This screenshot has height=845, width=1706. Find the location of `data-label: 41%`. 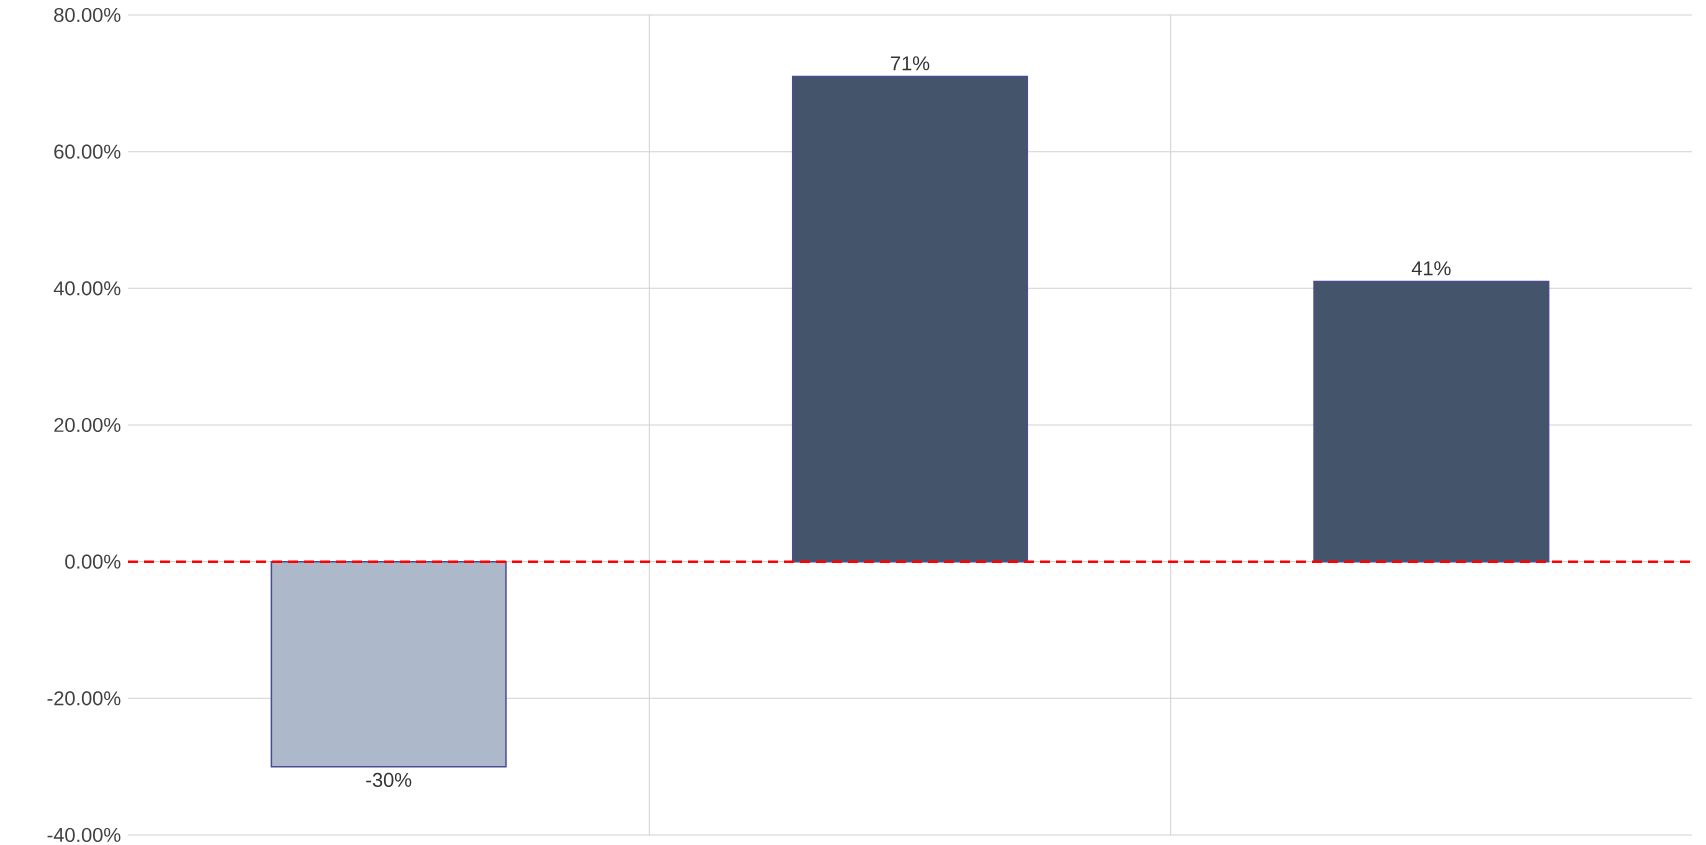

data-label: 41% is located at coordinates (1431, 268).